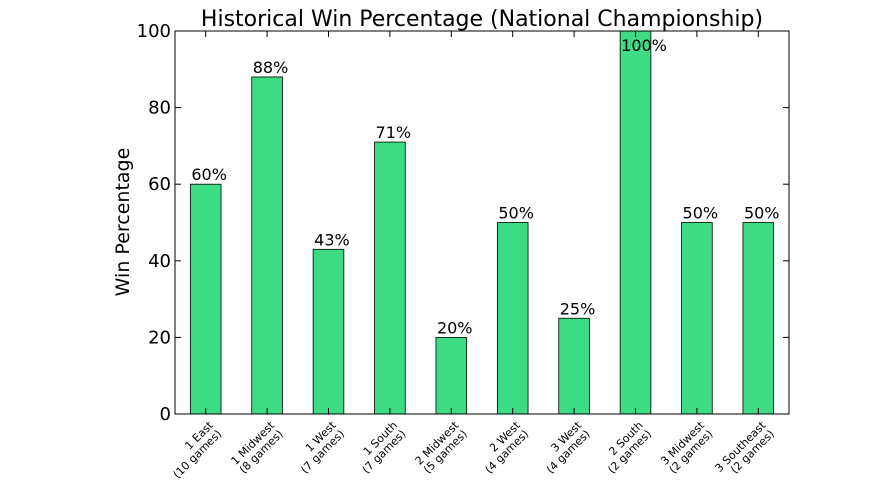  What do you see at coordinates (564, 447) in the screenshot?
I see `x-tick-label: 3 West(4 games)` at bounding box center [564, 447].